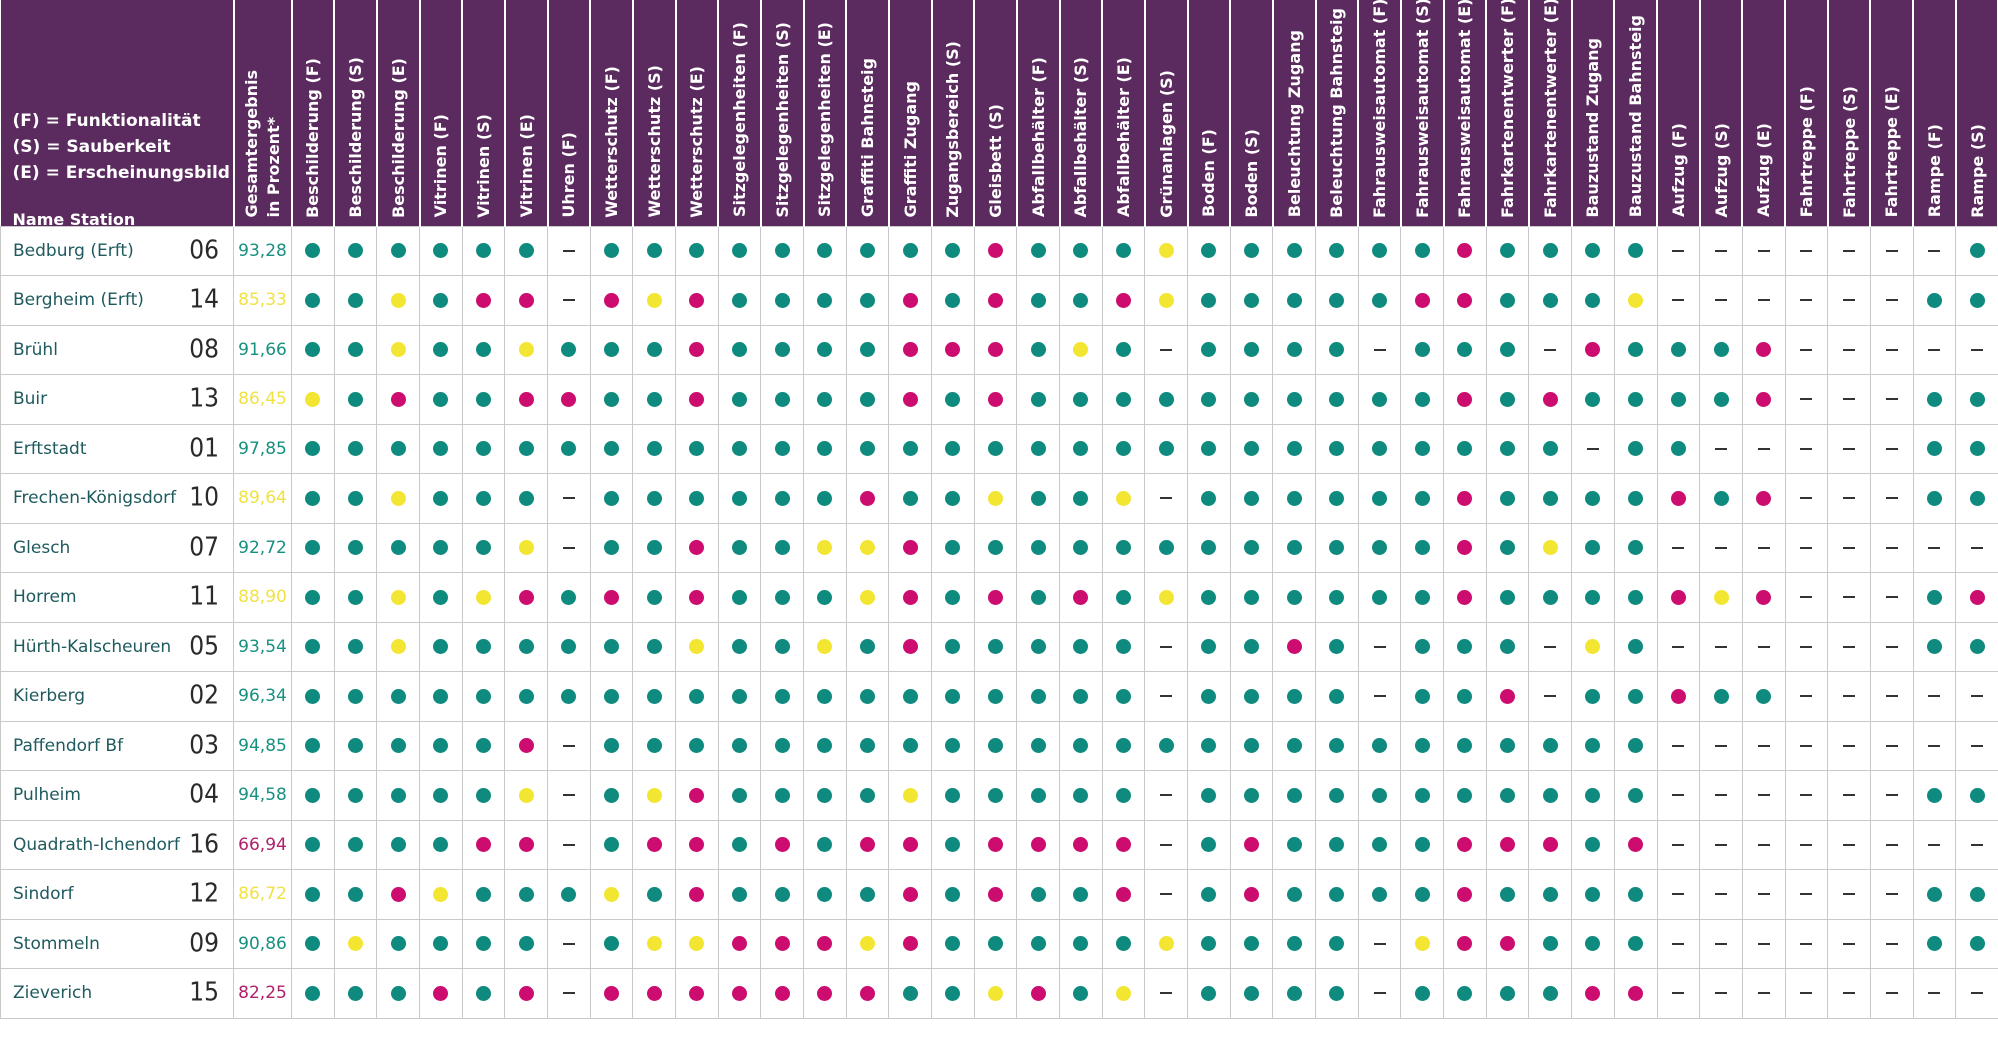 This screenshot has width=1998, height=1048. I want to click on station-rank: 16, so click(204, 844).